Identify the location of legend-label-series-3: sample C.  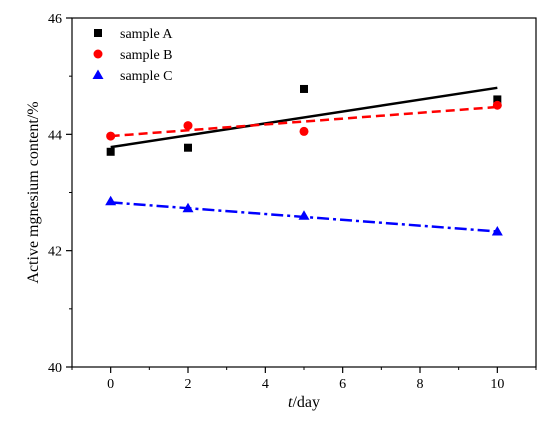
(146, 76).